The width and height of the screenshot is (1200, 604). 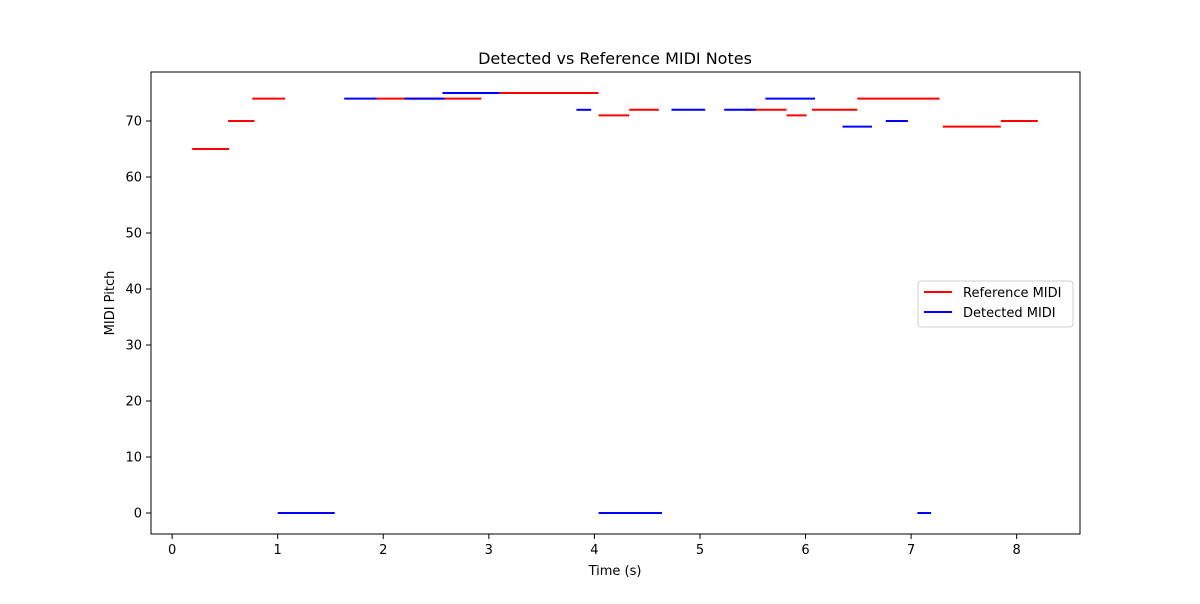 I want to click on legend-label-reference: Reference MIDI, so click(x=1012, y=293).